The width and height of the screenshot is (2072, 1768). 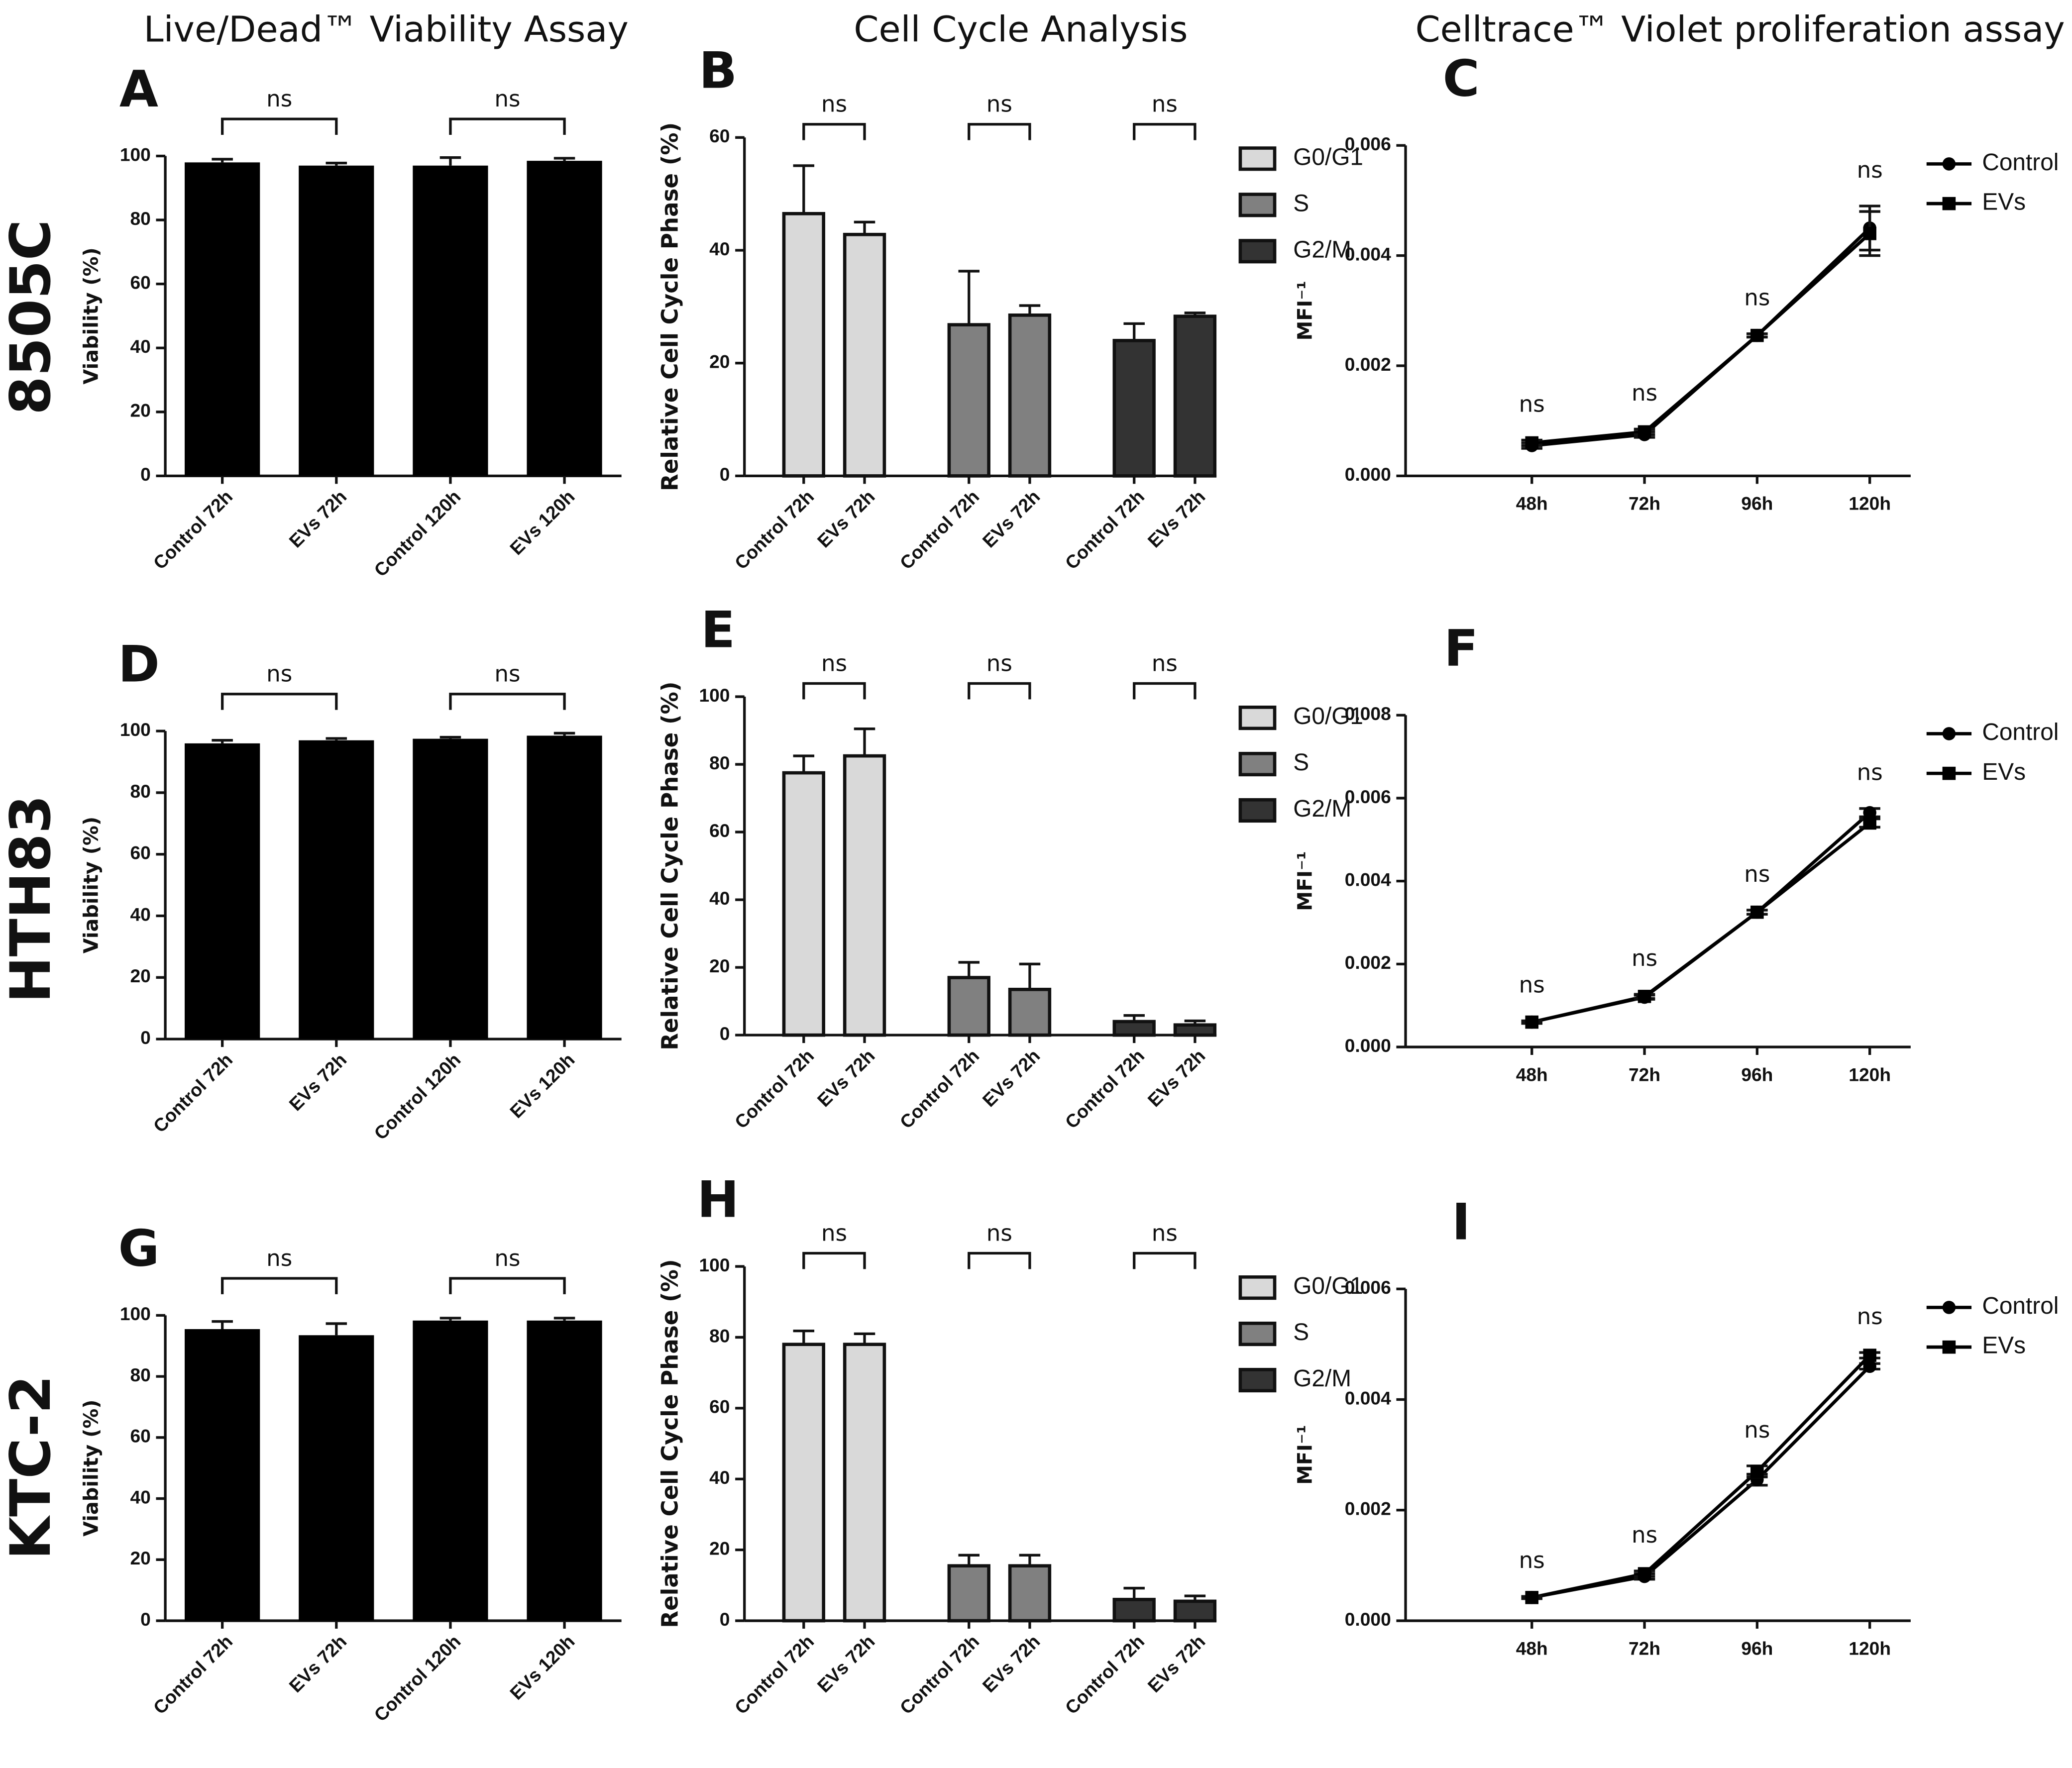 What do you see at coordinates (1461, 78) in the screenshot?
I see `panel-letter: C` at bounding box center [1461, 78].